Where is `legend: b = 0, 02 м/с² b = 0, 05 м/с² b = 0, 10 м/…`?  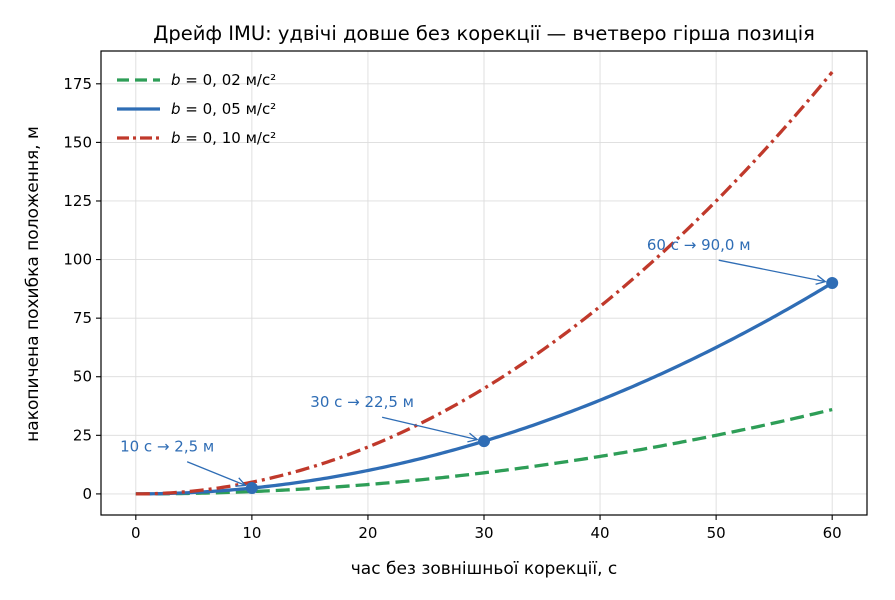 legend: b = 0, 02 м/с² b = 0, 05 м/с² b = 0, 10 м/… is located at coordinates (196, 109).